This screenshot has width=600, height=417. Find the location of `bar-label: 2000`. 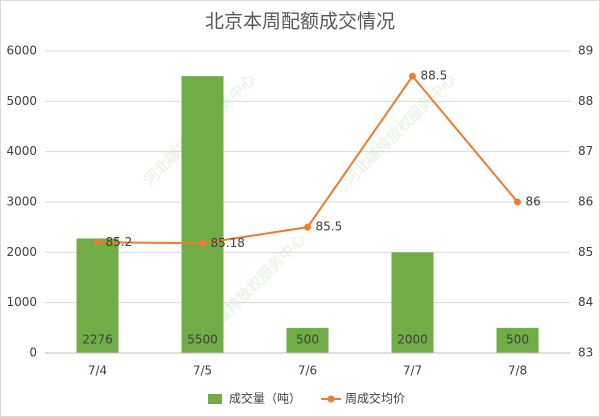

bar-label: 2000 is located at coordinates (412, 340).